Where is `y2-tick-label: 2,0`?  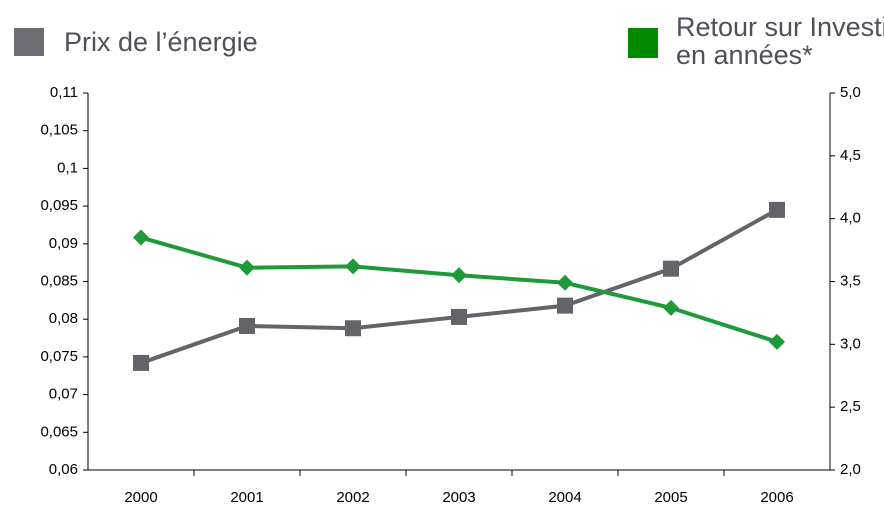
y2-tick-label: 2,0 is located at coordinates (850, 469).